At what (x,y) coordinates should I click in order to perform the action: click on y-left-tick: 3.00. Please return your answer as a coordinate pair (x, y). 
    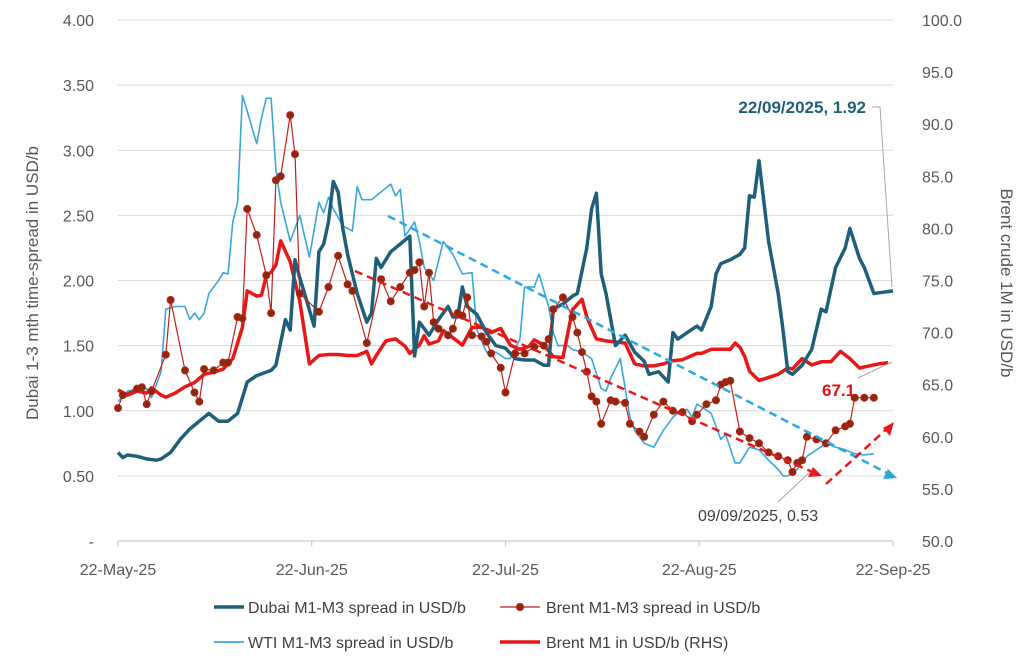
    Looking at the image, I should click on (78, 151).